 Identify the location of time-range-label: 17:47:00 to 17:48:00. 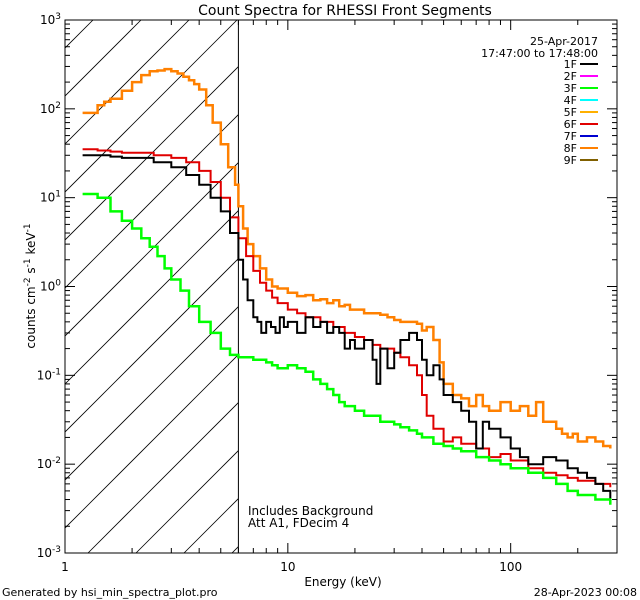
(539, 53).